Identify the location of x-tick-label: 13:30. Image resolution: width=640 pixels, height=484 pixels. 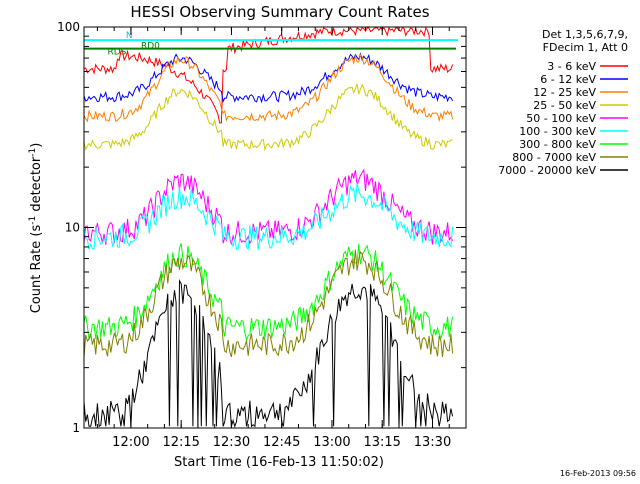
(432, 442).